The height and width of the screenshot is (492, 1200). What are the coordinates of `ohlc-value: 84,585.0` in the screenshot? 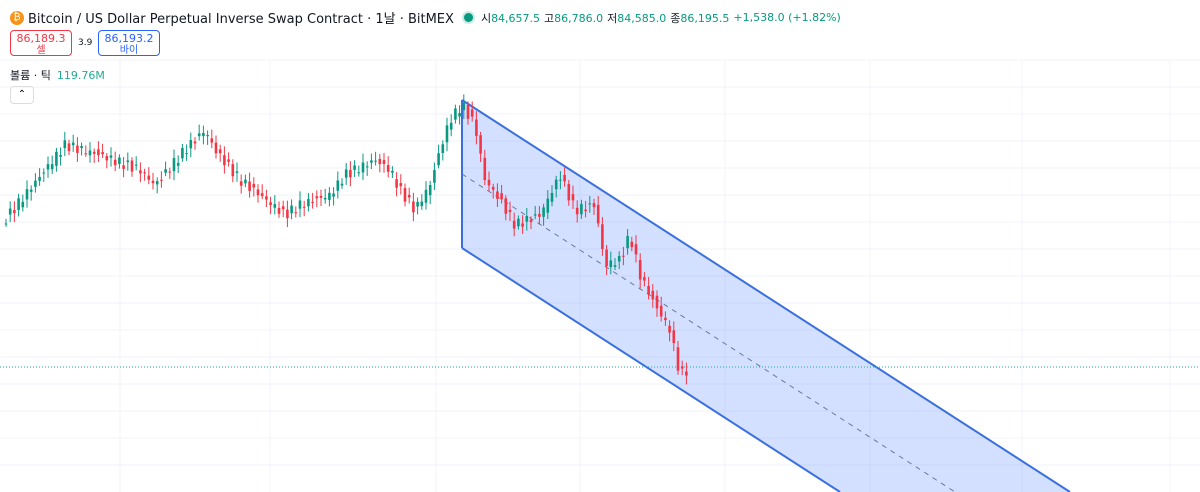 It's located at (642, 18).